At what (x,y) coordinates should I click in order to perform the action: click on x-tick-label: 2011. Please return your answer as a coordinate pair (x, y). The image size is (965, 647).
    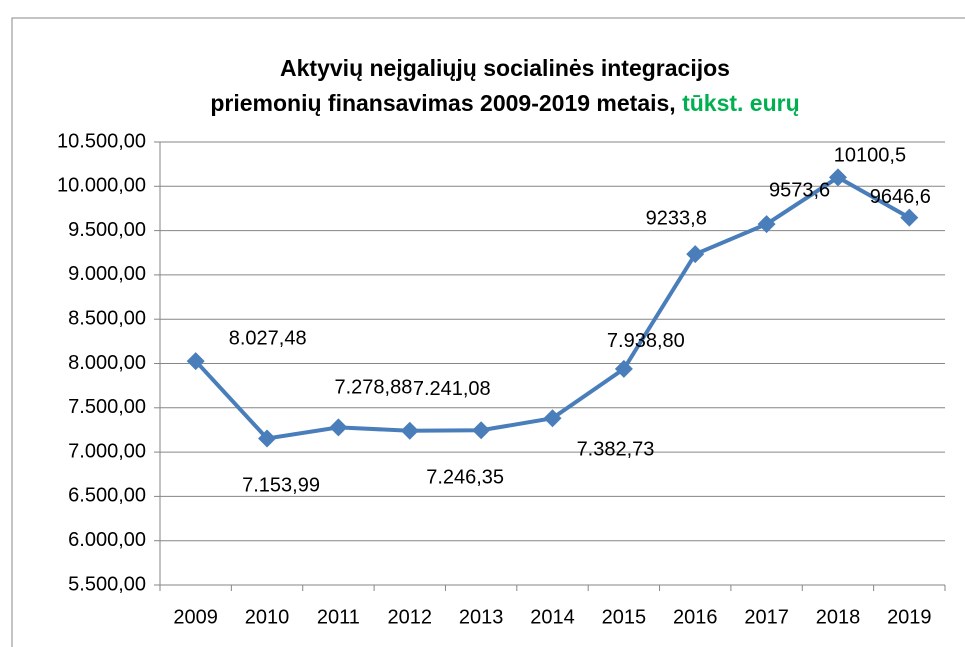
    Looking at the image, I should click on (338, 617).